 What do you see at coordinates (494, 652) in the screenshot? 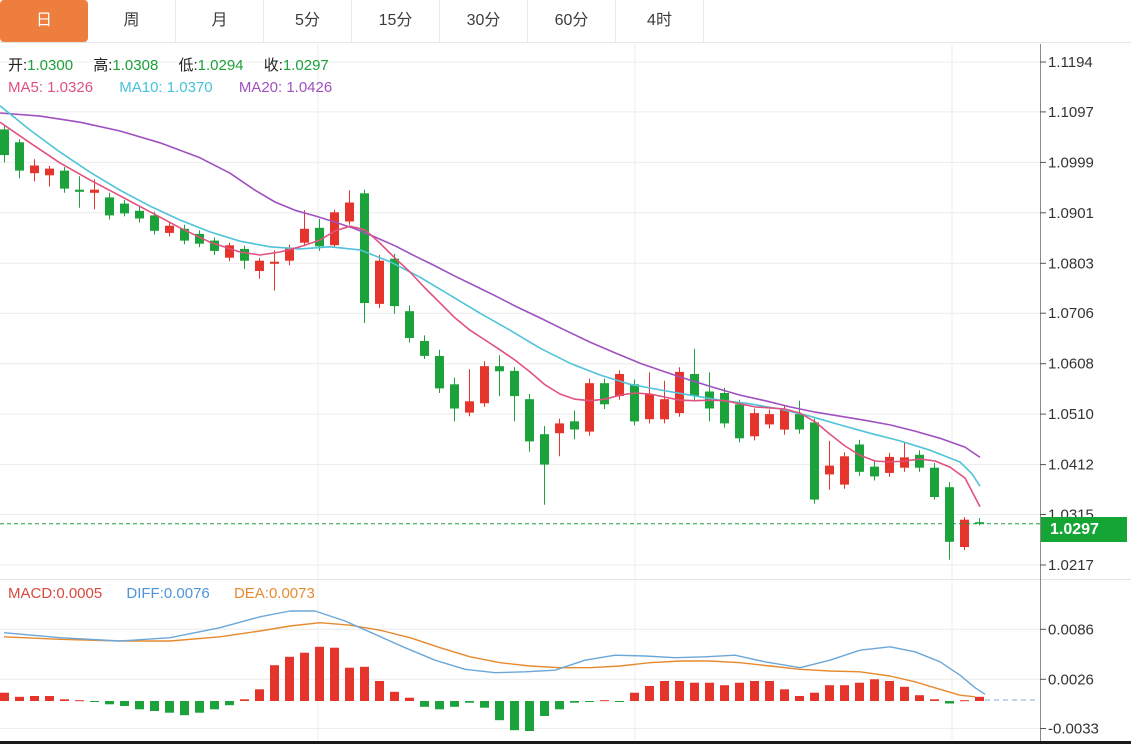
I see `diff-line` at bounding box center [494, 652].